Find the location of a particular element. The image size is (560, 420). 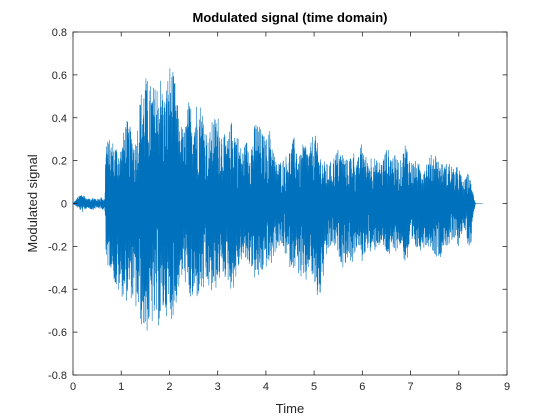

y-tick-label: 0.4 is located at coordinates (59, 119).